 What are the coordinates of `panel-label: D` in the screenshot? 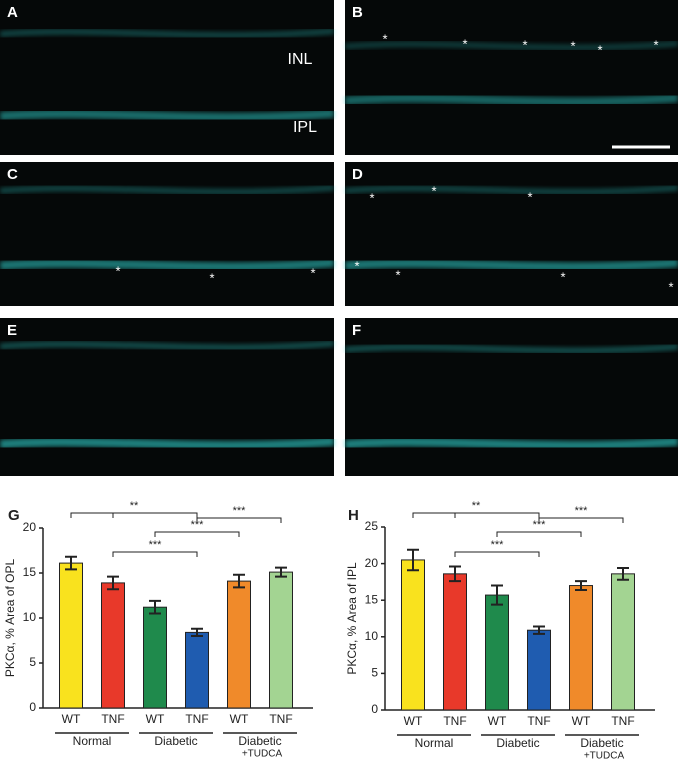 It's located at (357, 174).